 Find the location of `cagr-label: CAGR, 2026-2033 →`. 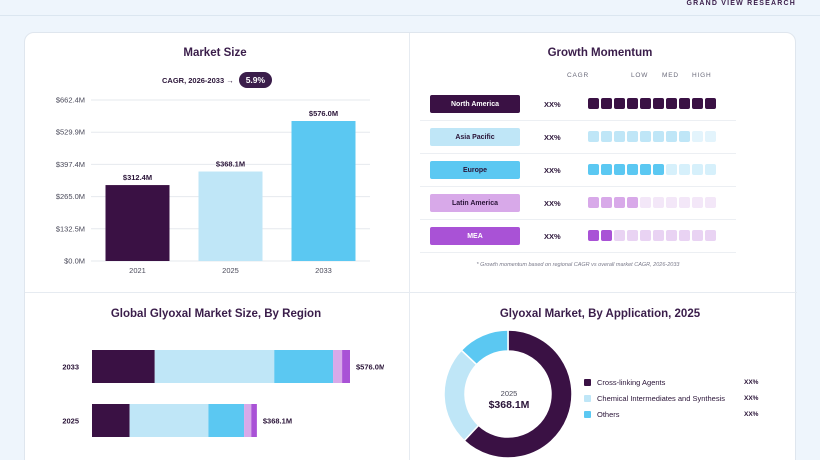

cagr-label: CAGR, 2026-2033 → is located at coordinates (198, 80).